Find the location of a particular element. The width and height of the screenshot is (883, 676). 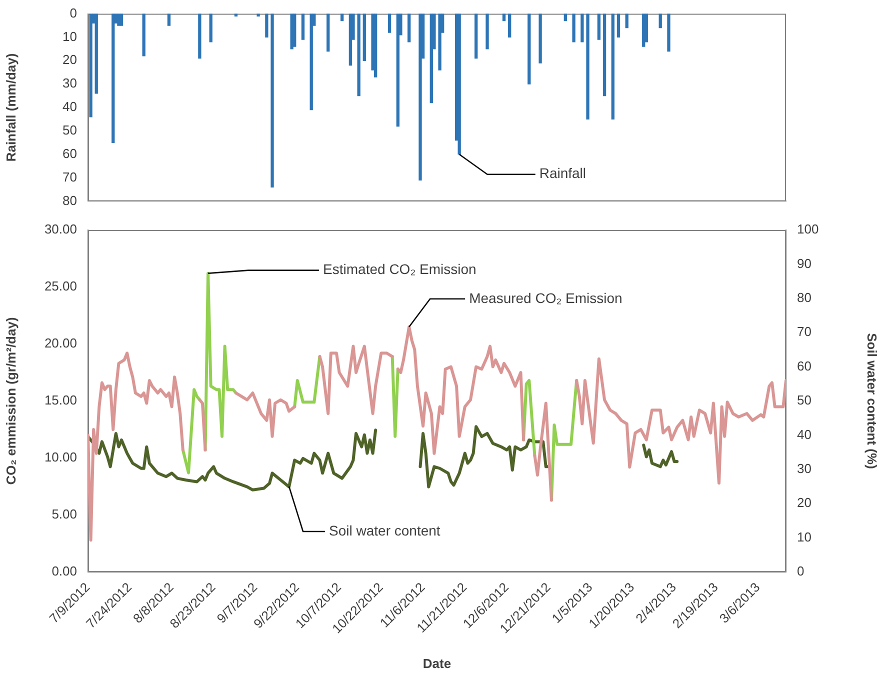

y-tick-label: 0 is located at coordinates (73, 12).